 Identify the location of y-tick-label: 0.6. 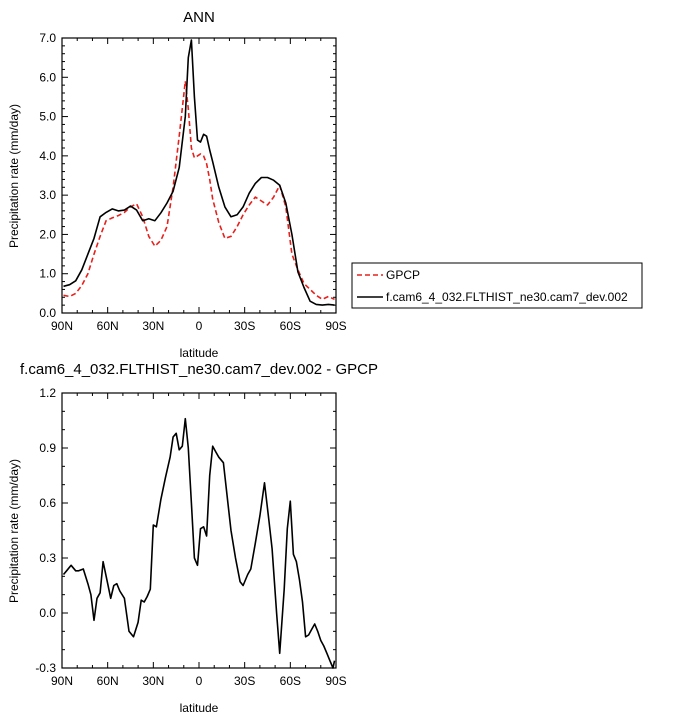
(47, 503).